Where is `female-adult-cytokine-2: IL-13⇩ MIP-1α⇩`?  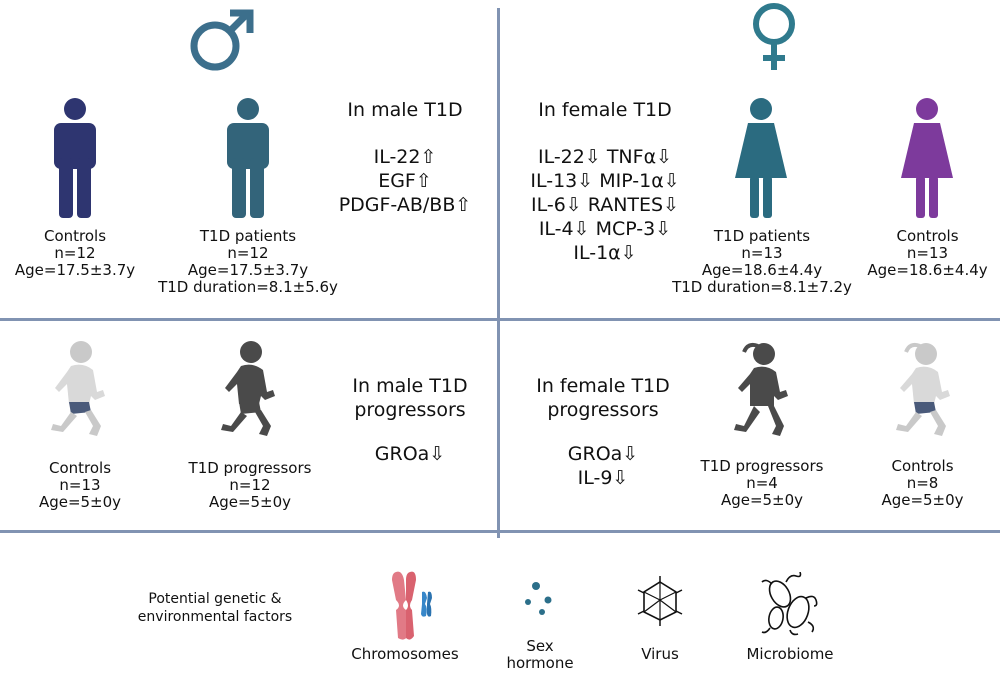 female-adult-cytokine-2: IL-13⇩ MIP-1α⇩ is located at coordinates (605, 181).